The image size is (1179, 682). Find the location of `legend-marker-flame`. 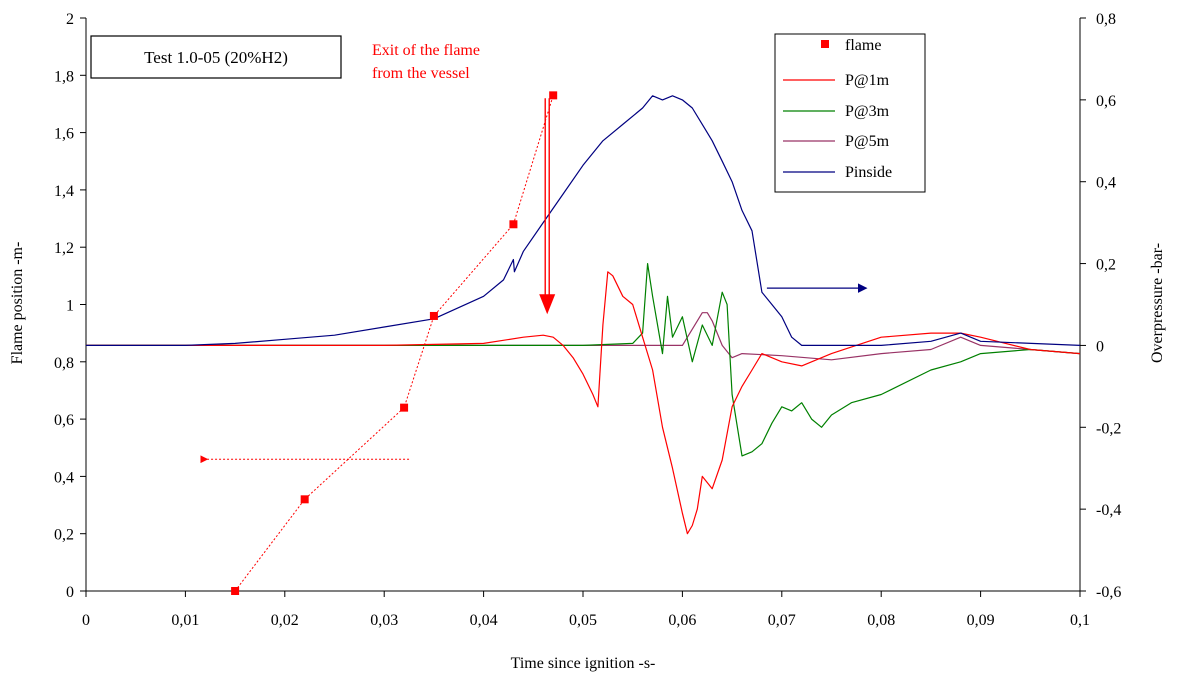

legend-marker-flame is located at coordinates (825, 44).